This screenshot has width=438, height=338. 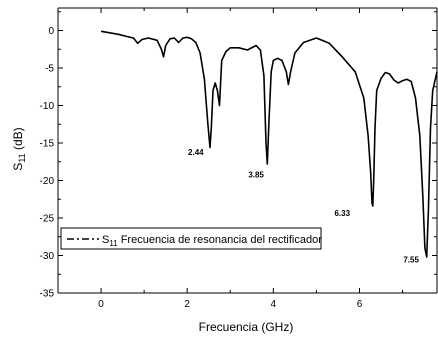 What do you see at coordinates (47, 106) in the screenshot?
I see `y-tick-label: -10` at bounding box center [47, 106].